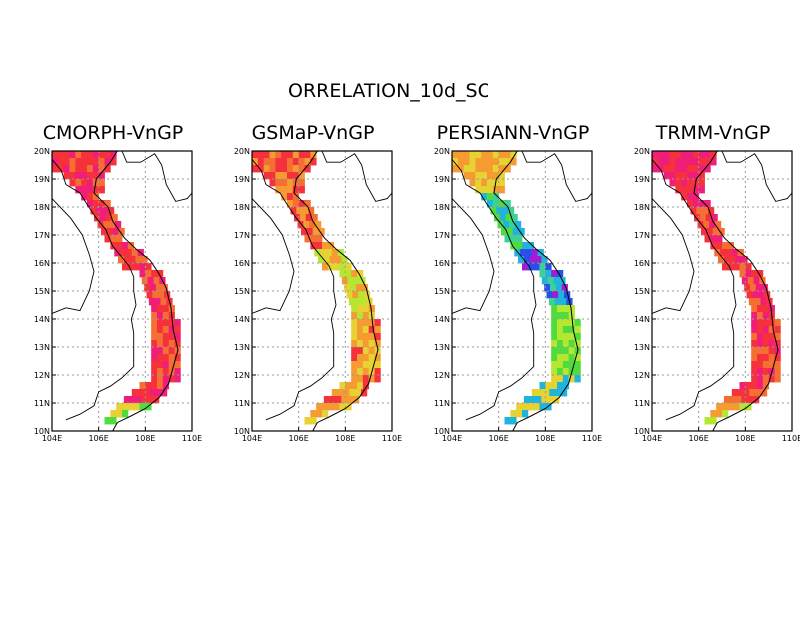  I want to click on lat-tick-label: 14N, so click(442, 319).